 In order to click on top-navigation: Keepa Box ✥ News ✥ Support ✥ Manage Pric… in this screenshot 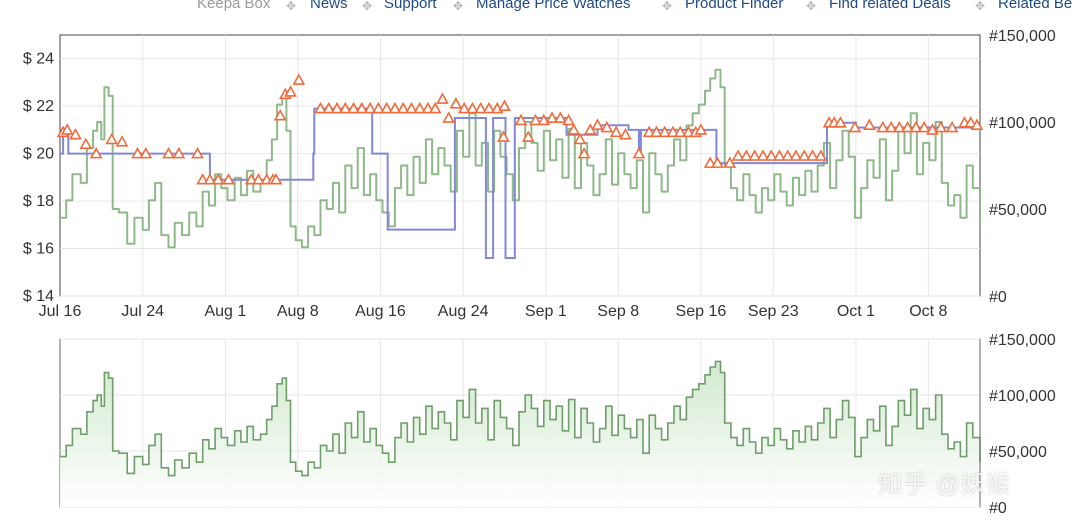, I will do `click(540, 8)`.